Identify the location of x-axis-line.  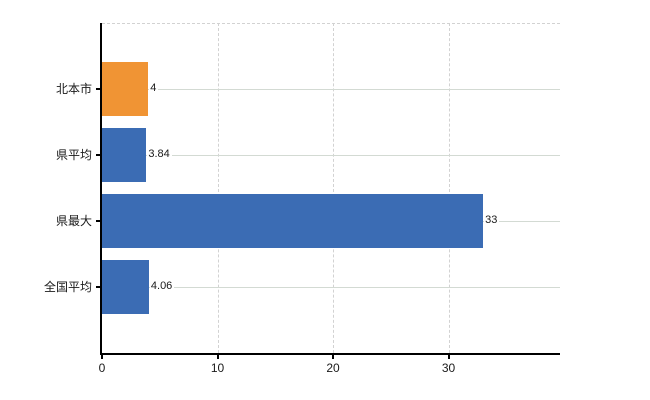
(330, 354).